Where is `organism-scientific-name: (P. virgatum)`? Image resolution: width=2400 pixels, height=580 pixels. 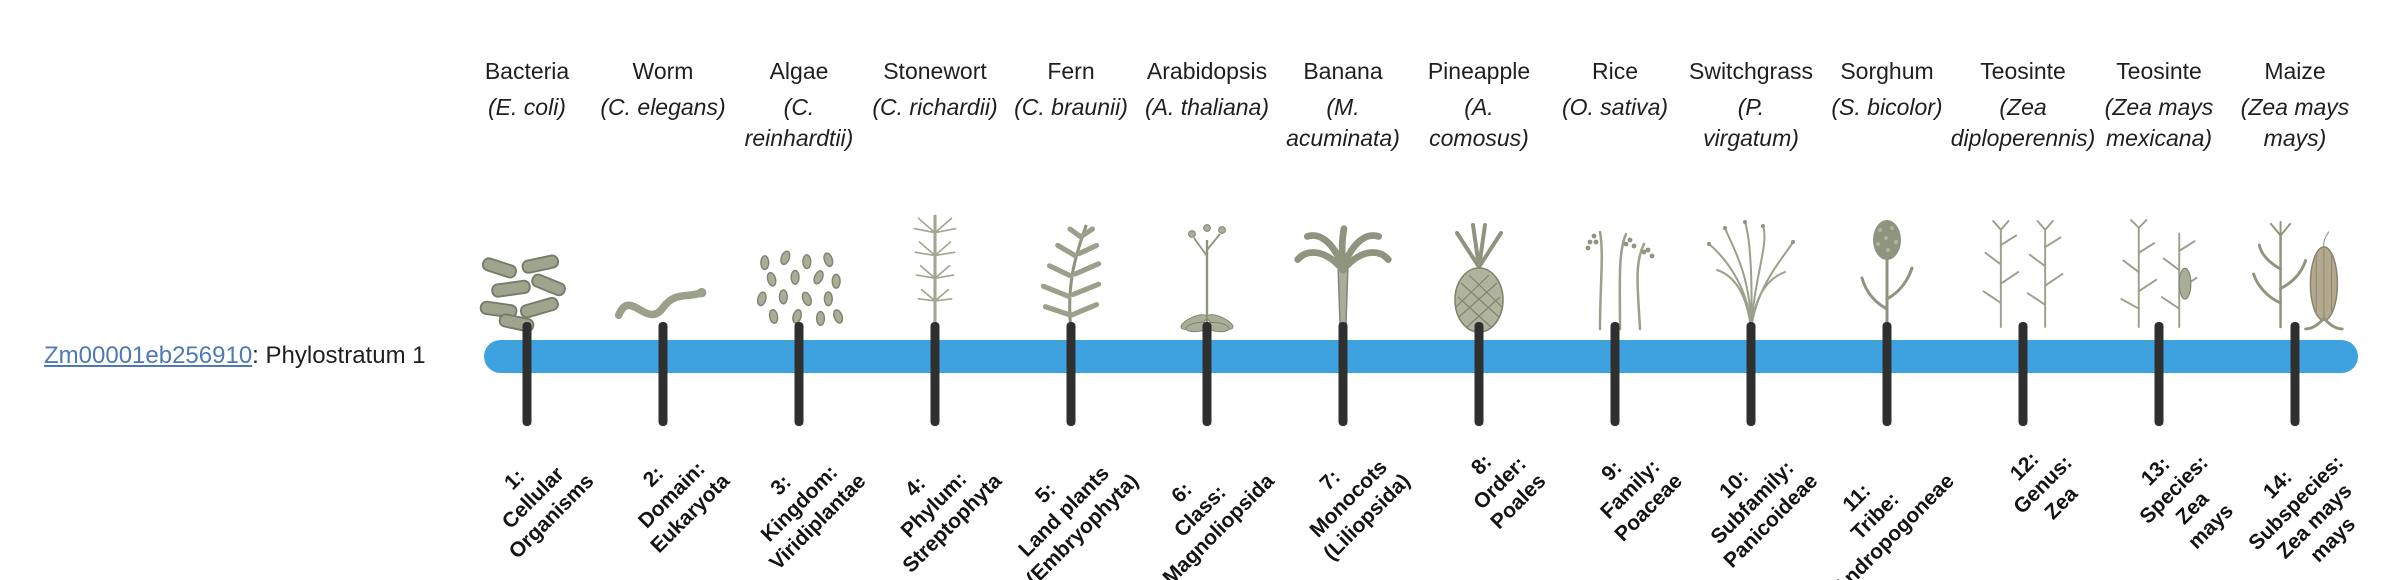
organism-scientific-name: (P. virgatum) is located at coordinates (1751, 122).